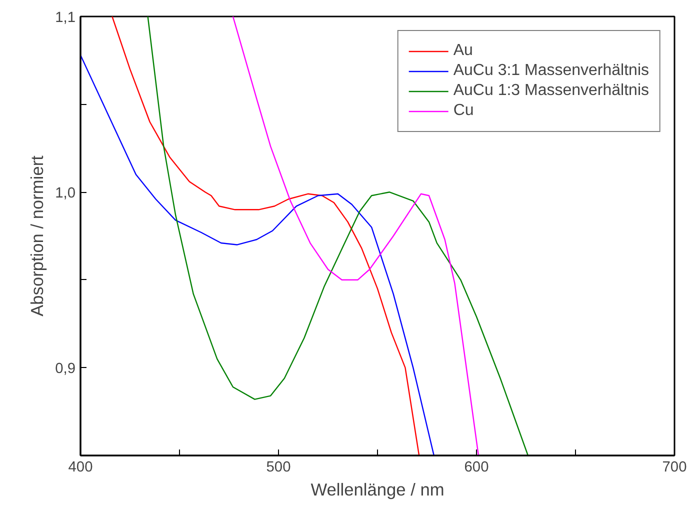  Describe the element at coordinates (80, 468) in the screenshot. I see `x-tick-label: 400` at that location.